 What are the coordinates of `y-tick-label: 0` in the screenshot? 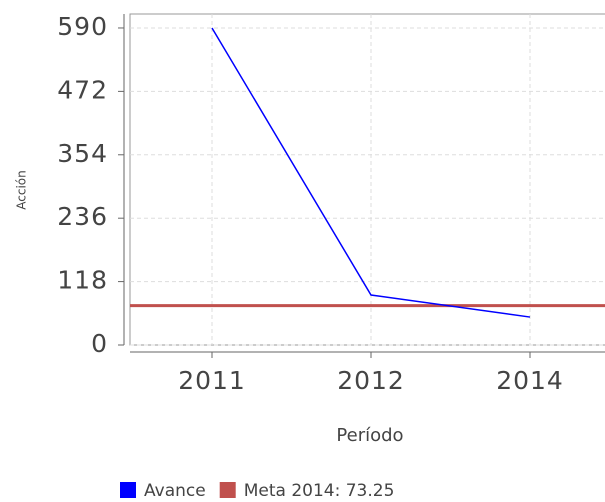 It's located at (99, 343).